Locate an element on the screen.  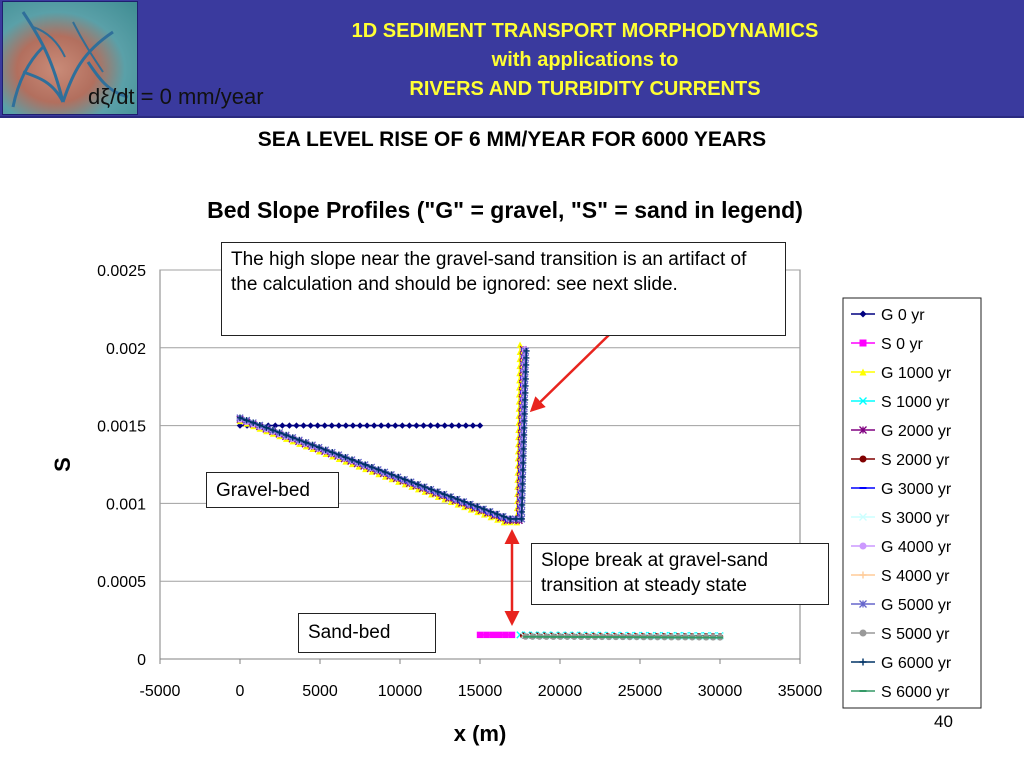
series-s-6000-yr is located at coordinates (623, 637).